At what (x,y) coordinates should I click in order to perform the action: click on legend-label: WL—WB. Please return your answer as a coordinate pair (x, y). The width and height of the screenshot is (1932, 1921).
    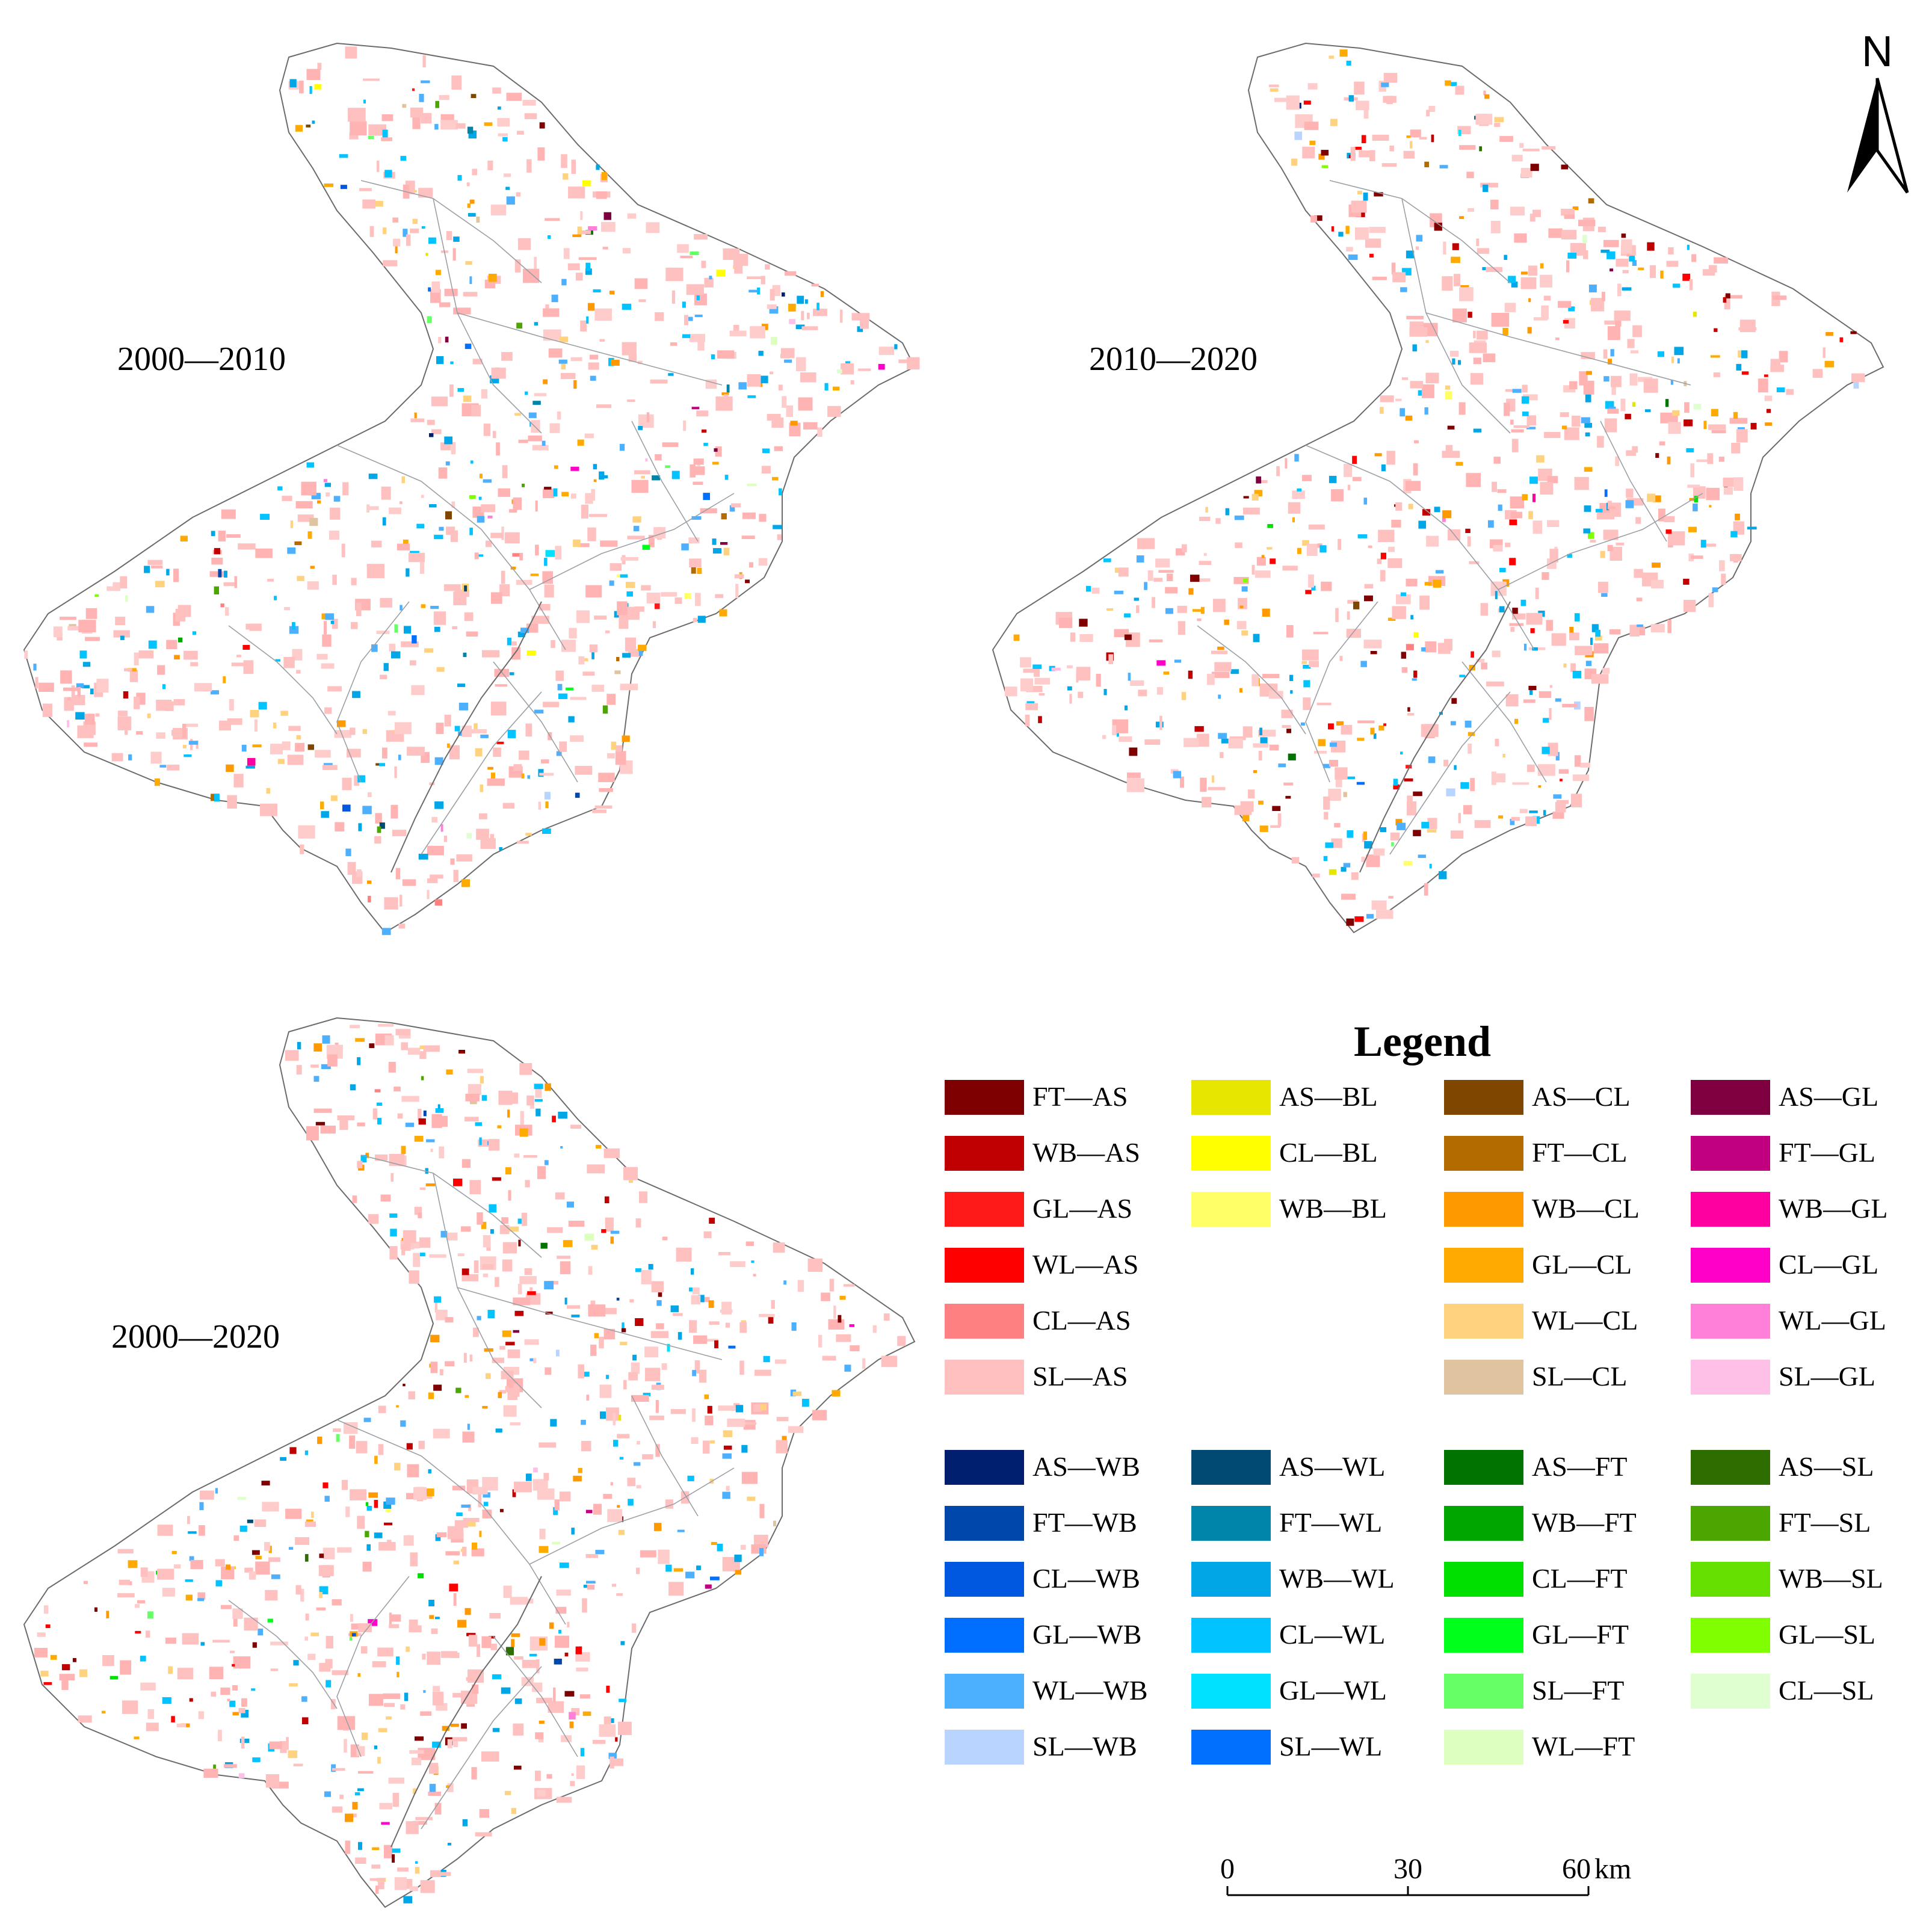
    Looking at the image, I should click on (1090, 1691).